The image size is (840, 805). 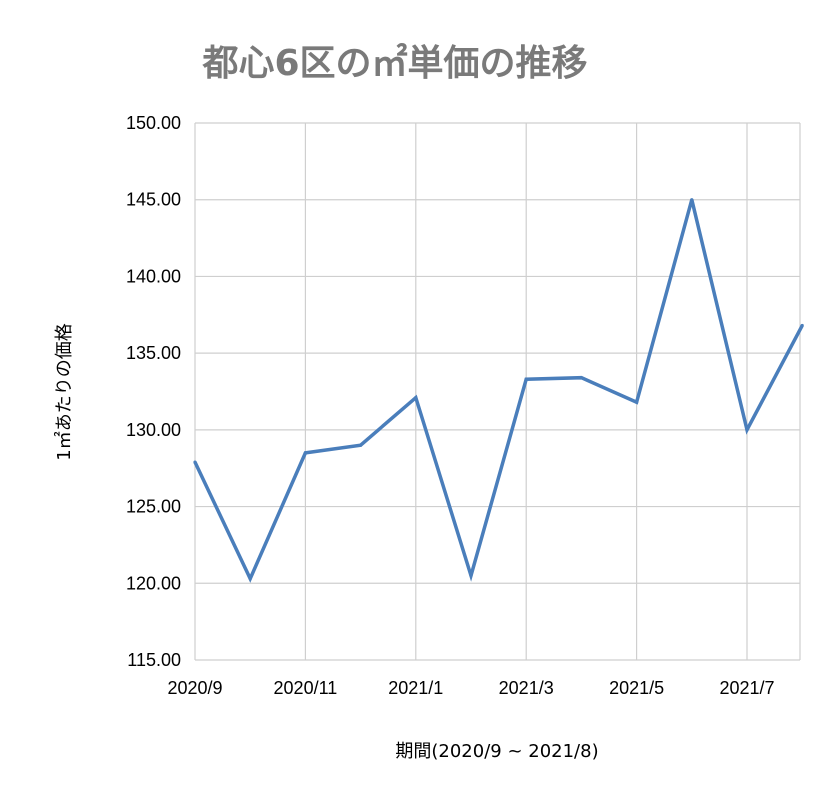 I want to click on y-axis-label: 1㎡あたりの価格, so click(x=64, y=391).